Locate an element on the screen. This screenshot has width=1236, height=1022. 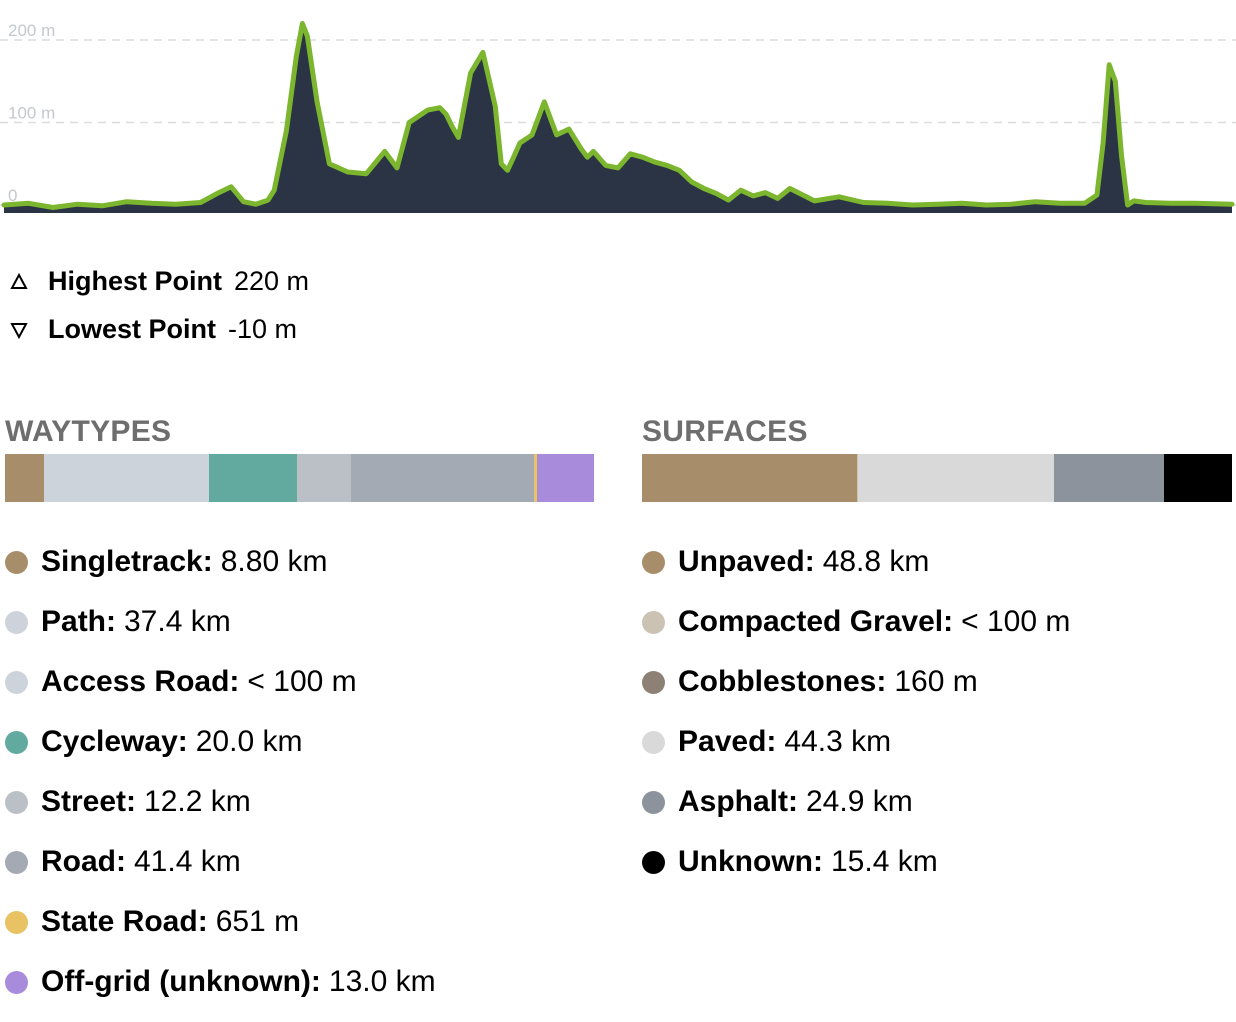
waytypes-legend-name: Road: is located at coordinates (83, 861).